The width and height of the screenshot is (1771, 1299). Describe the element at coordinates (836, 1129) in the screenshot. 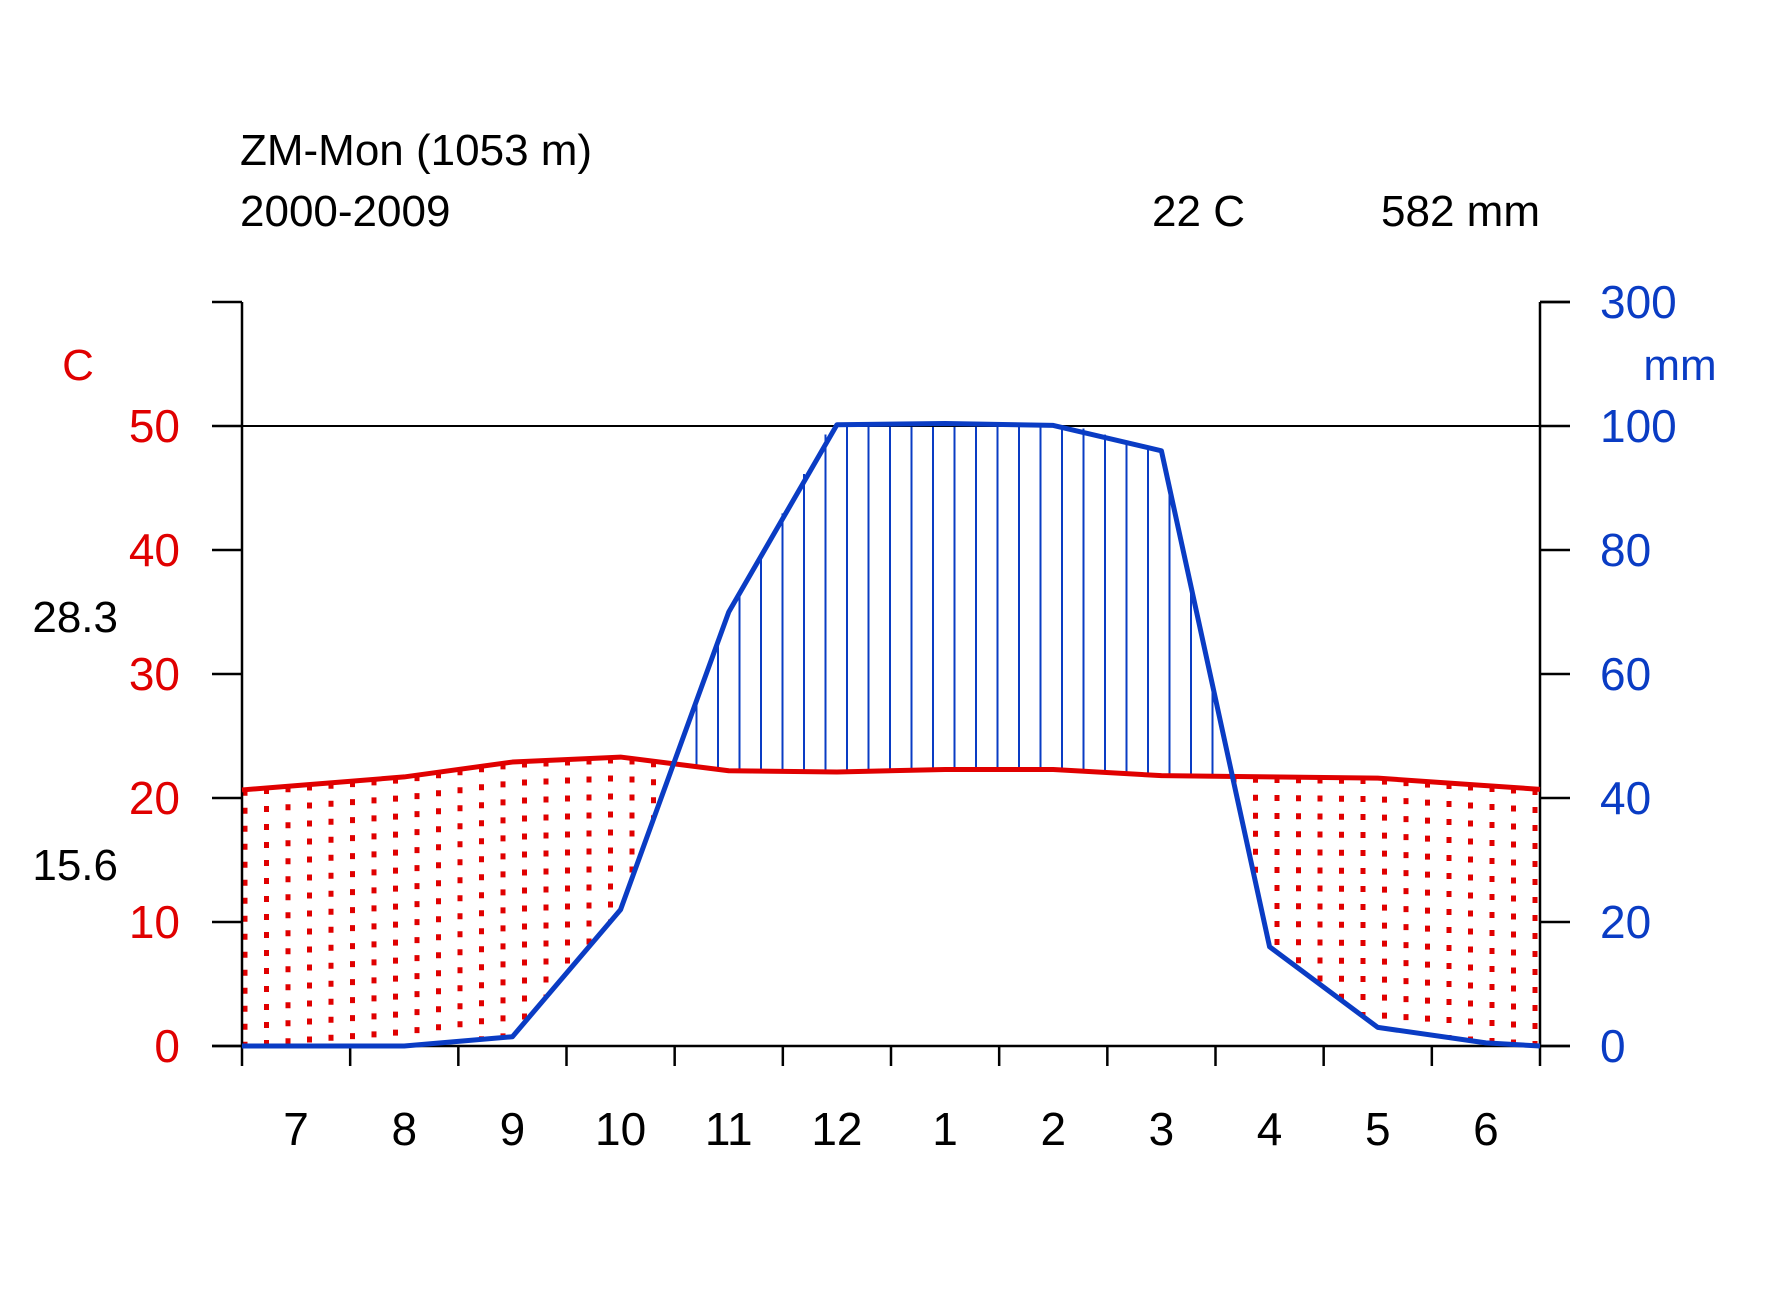

I see `x-tick-label: 12` at that location.